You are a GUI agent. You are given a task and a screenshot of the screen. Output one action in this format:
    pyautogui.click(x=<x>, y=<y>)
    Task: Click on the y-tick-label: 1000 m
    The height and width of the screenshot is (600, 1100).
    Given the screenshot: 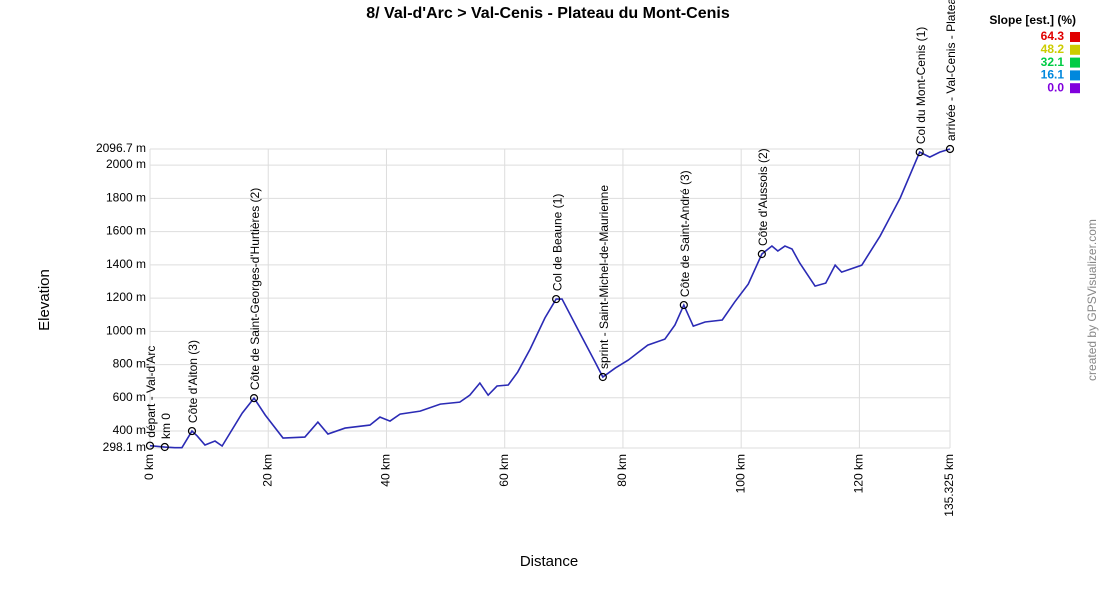 What is the action you would take?
    pyautogui.click(x=126, y=330)
    